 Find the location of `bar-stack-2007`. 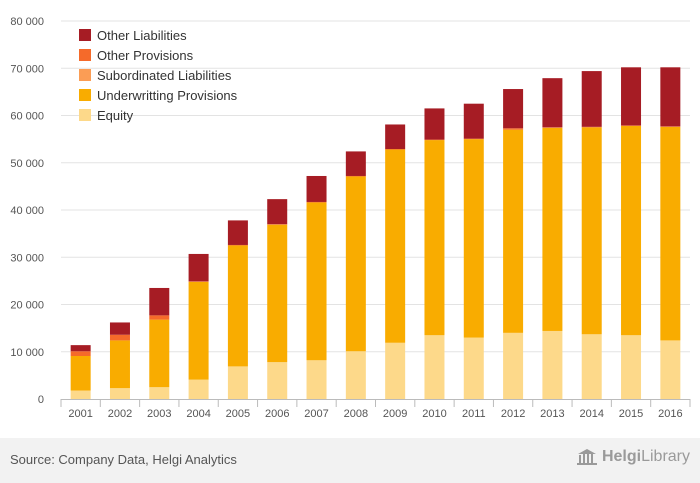

bar-stack-2007 is located at coordinates (316, 287).